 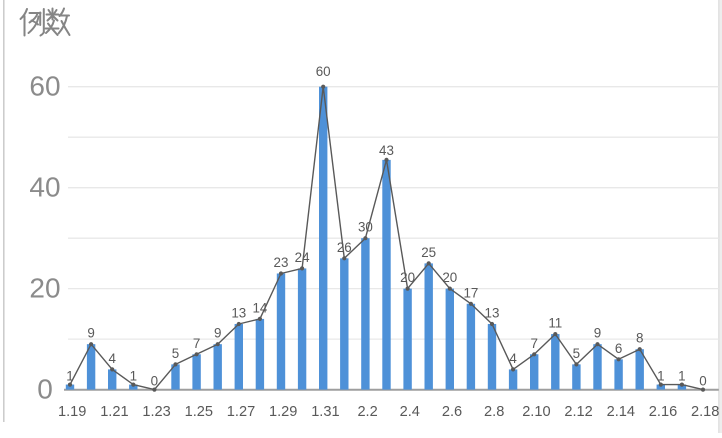 I want to click on svg-text: 40, so click(x=44, y=187).